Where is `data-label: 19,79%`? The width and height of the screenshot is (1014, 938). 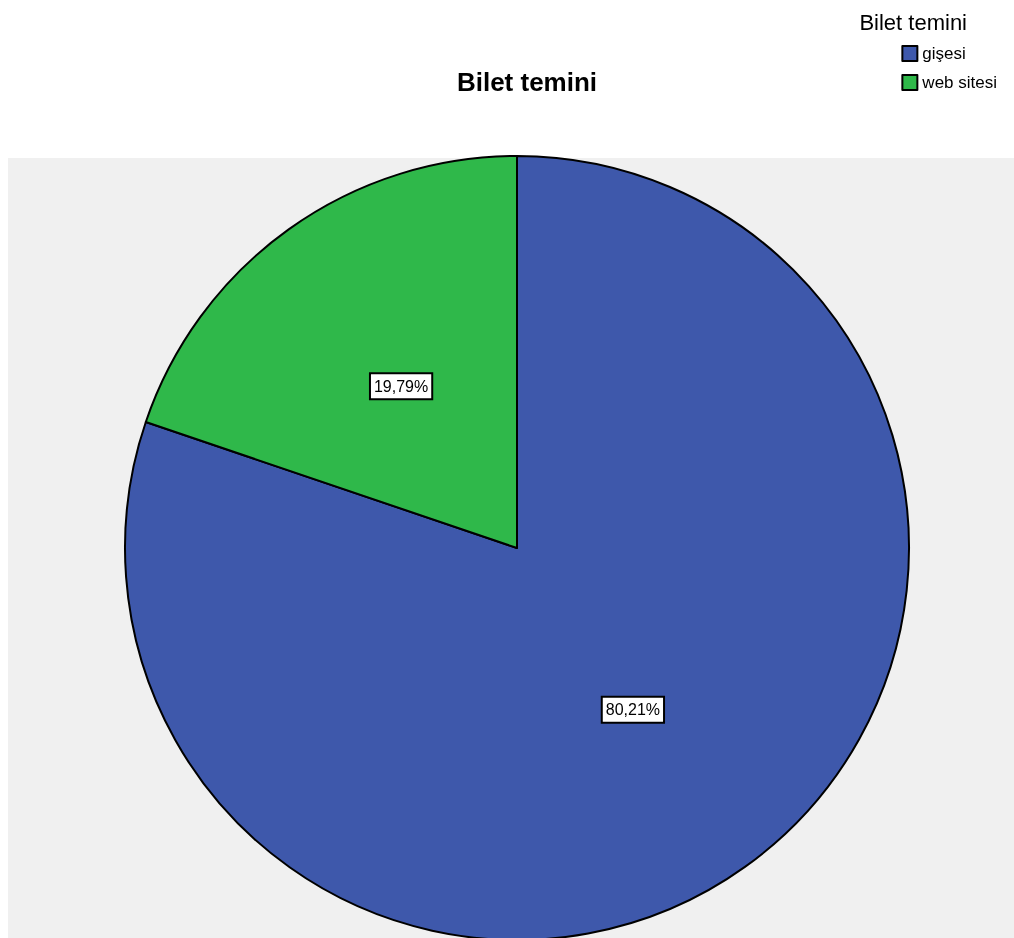
data-label: 19,79% is located at coordinates (401, 386).